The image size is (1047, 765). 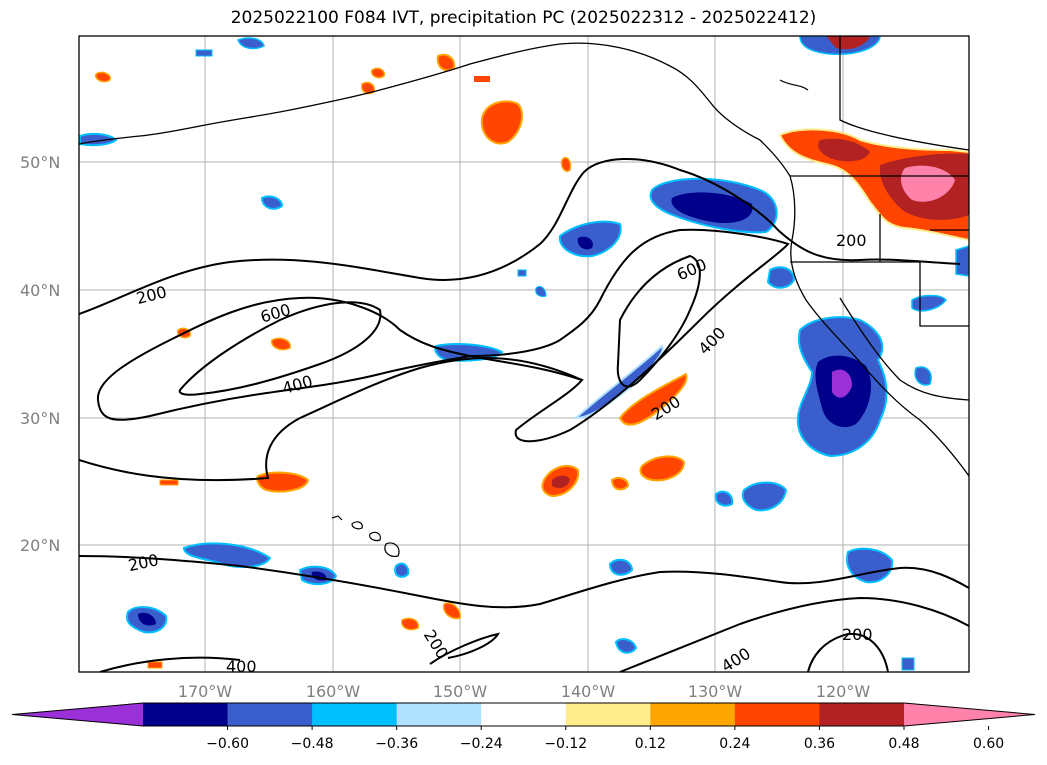 What do you see at coordinates (843, 691) in the screenshot?
I see `lon-label-120w: 120°W` at bounding box center [843, 691].